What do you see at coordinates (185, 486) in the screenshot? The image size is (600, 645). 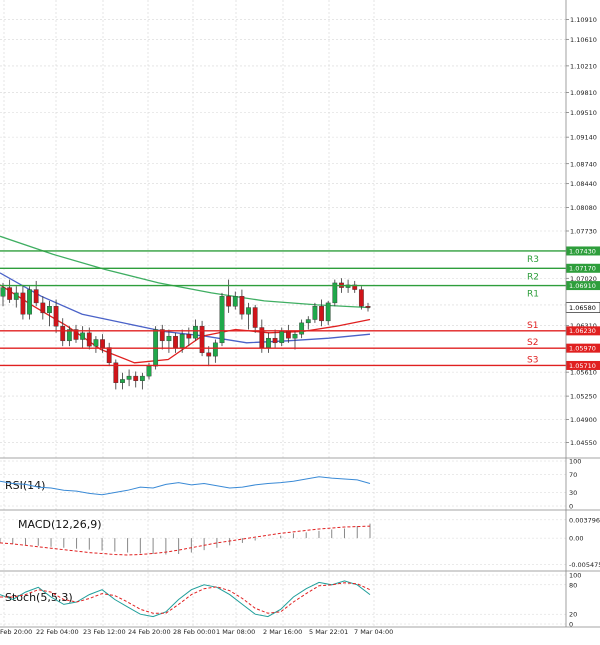 I see `indicator-line-rsi` at bounding box center [185, 486].